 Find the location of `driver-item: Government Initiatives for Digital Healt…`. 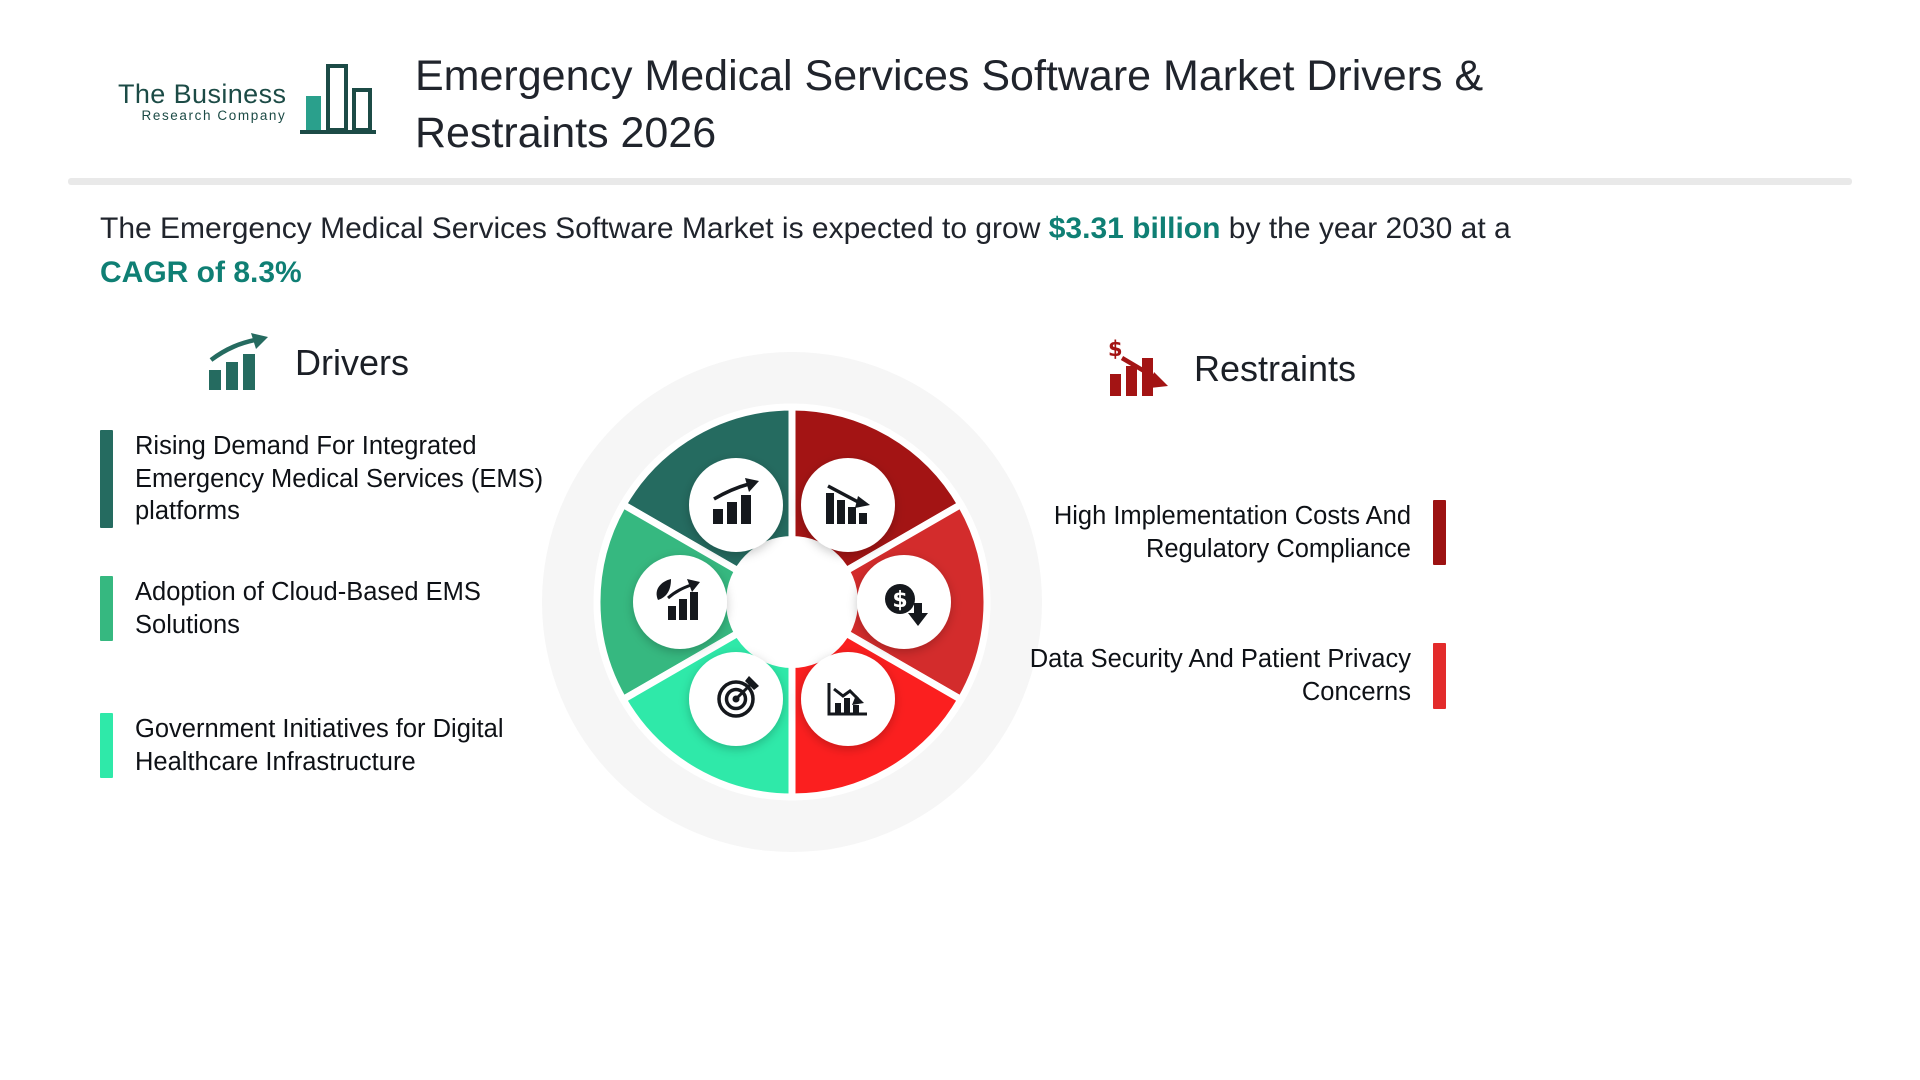

driver-item: Government Initiatives for Digital Healt… is located at coordinates (332, 746).